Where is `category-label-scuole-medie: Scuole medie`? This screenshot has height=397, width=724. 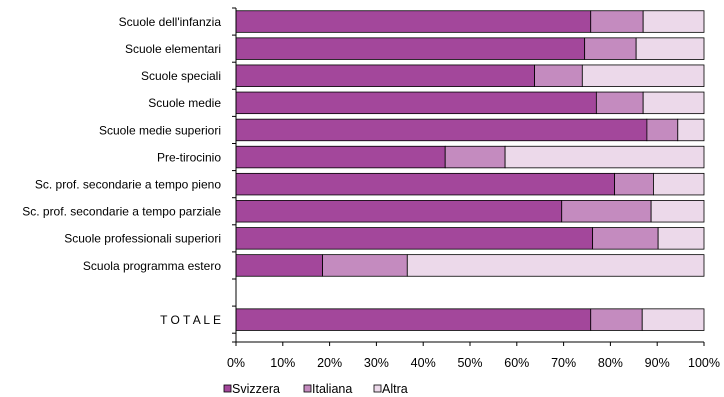
category-label-scuole-medie: Scuole medie is located at coordinates (184, 103).